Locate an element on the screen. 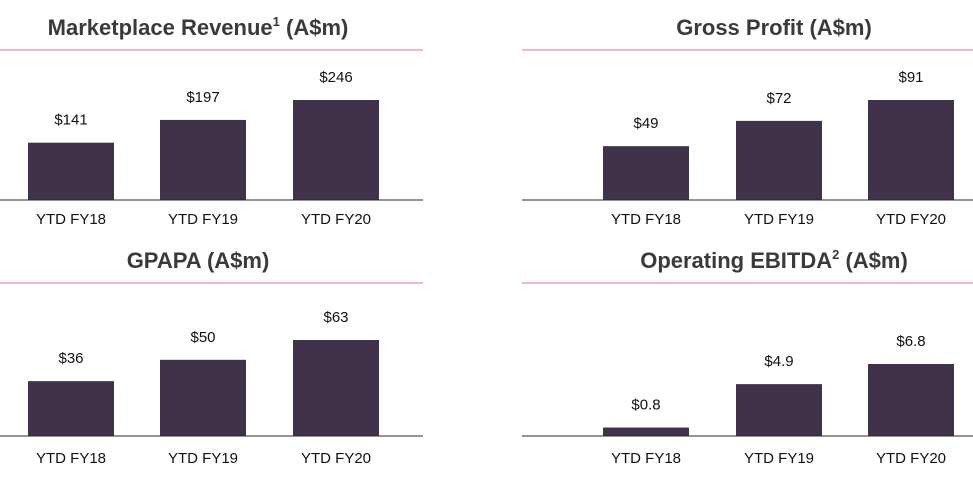  data-label: $50 is located at coordinates (202, 337).